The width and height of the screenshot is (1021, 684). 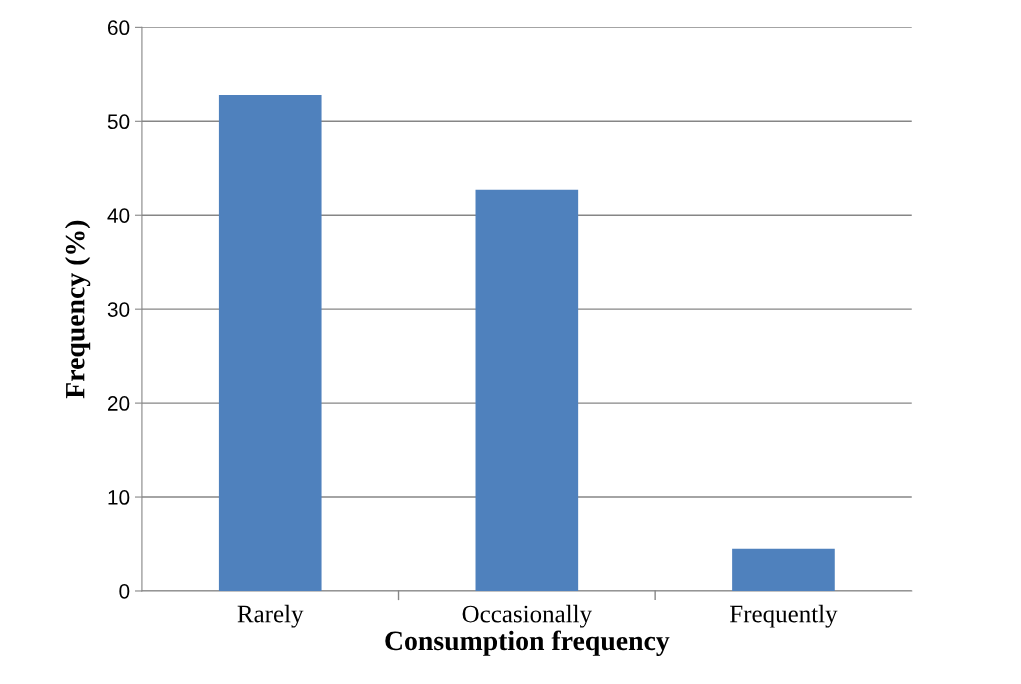 I want to click on y-tick-label: 0, so click(x=124, y=591).